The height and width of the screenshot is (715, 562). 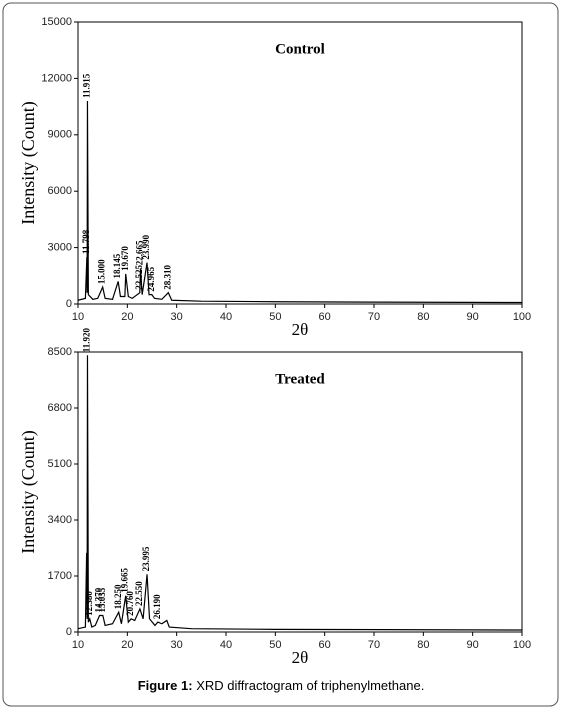 What do you see at coordinates (60, 520) in the screenshot?
I see `y-tick-label: 3400` at bounding box center [60, 520].